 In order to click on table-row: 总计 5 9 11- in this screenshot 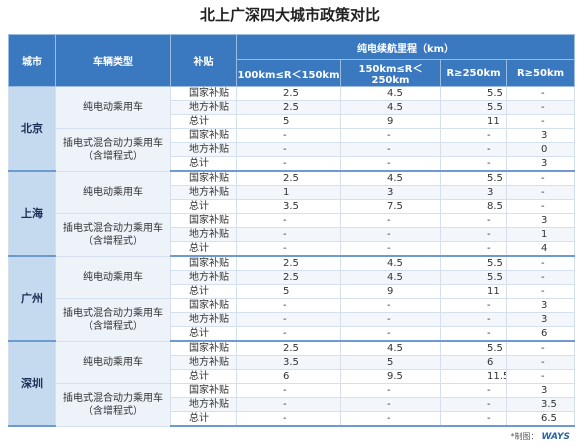, I will do `click(292, 121)`.